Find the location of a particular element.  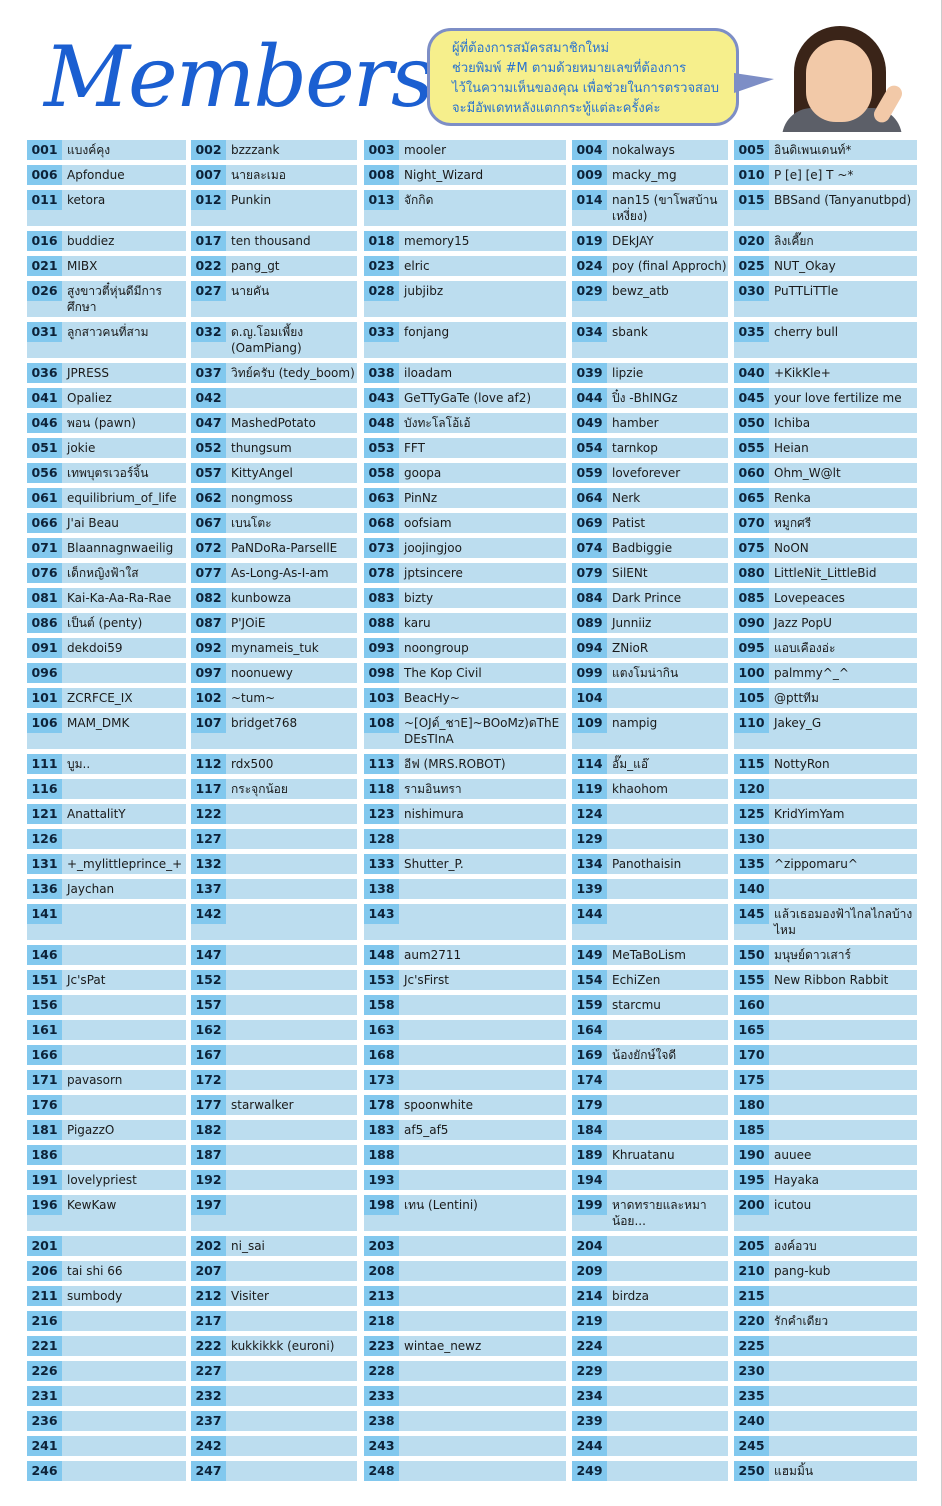

member-cell: 113 อีฟ (MRS.ROBOT) is located at coordinates (465, 764).